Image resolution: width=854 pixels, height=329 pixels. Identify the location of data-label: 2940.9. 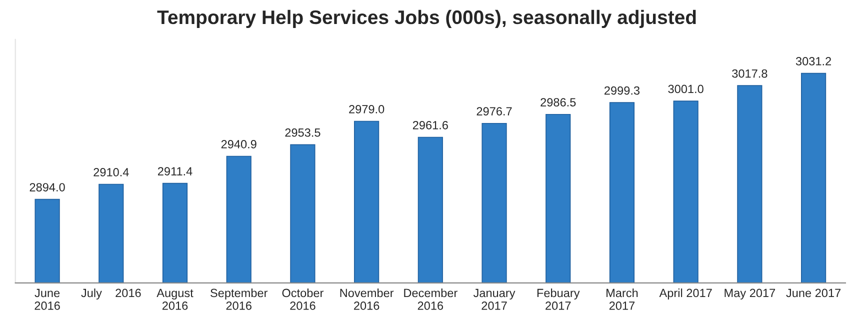
(238, 144).